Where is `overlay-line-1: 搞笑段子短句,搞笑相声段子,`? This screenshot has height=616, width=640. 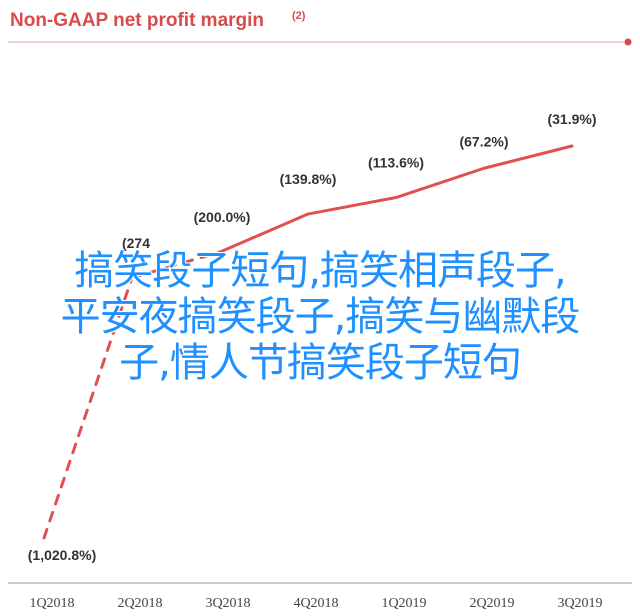 overlay-line-1: 搞笑段子短句,搞笑相声段子, is located at coordinates (320, 271).